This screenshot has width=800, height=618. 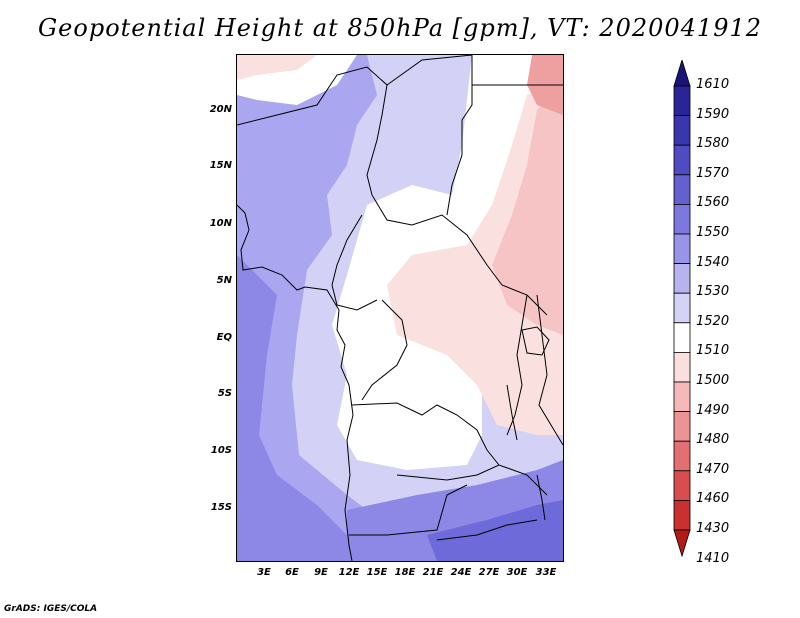 What do you see at coordinates (220, 109) in the screenshot?
I see `lat-label-20n: 20N` at bounding box center [220, 109].